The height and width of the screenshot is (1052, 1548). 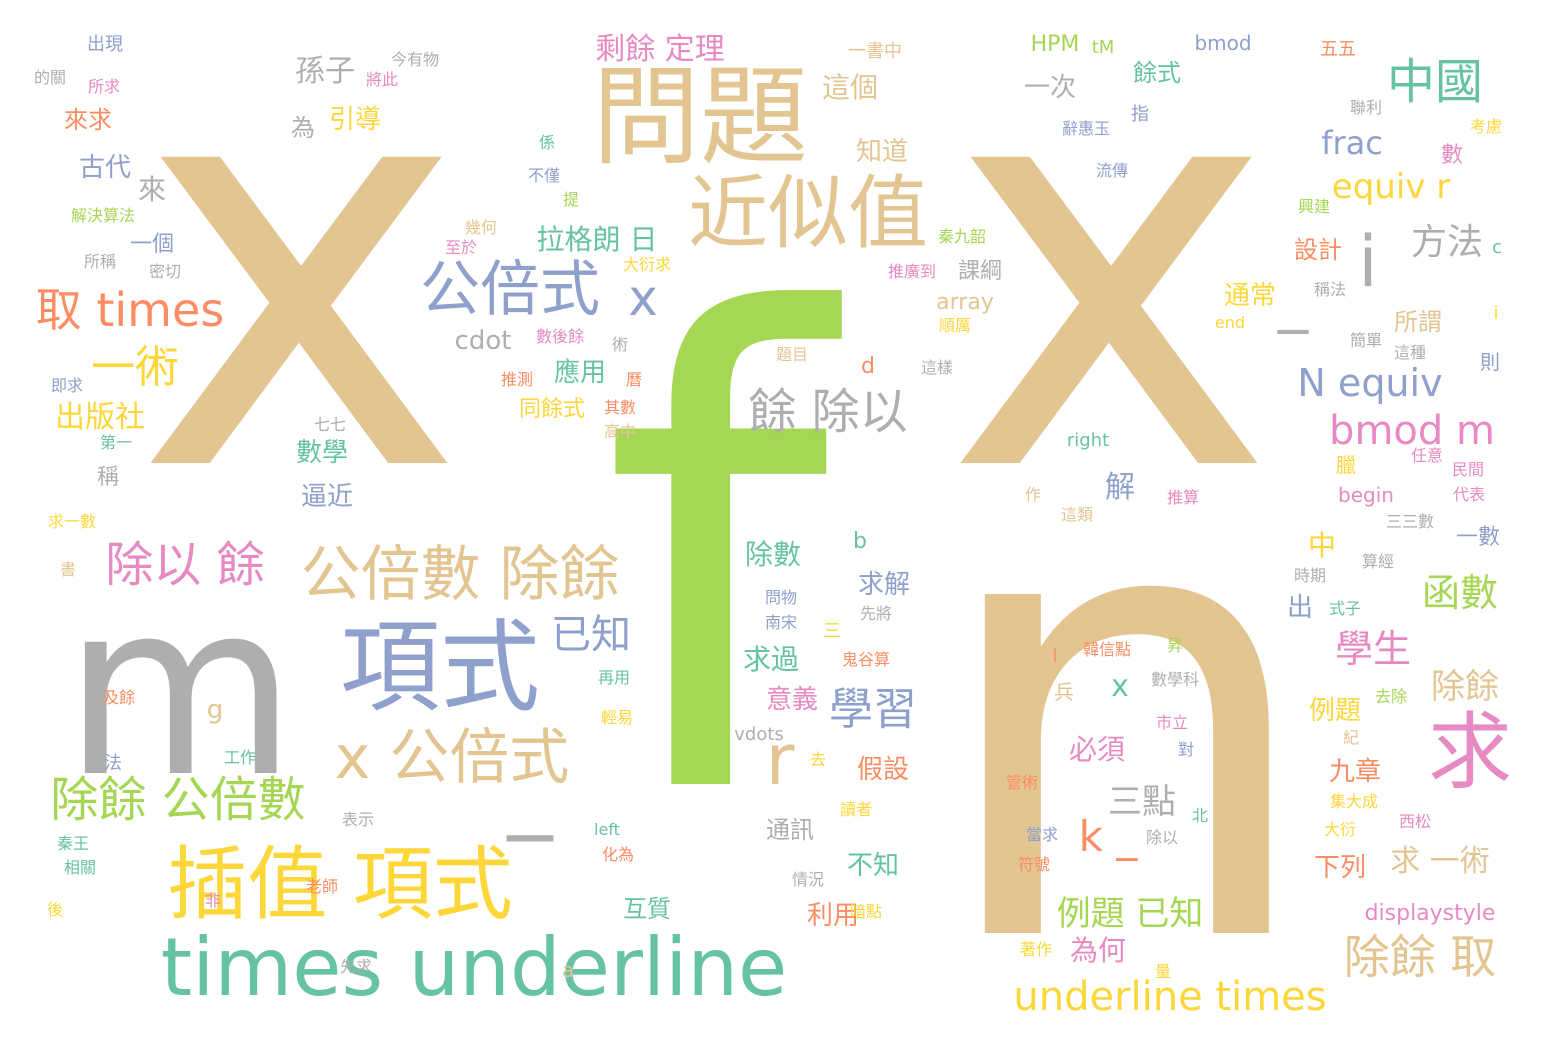 I want to click on cloud-word: 求, so click(x=1470, y=752).